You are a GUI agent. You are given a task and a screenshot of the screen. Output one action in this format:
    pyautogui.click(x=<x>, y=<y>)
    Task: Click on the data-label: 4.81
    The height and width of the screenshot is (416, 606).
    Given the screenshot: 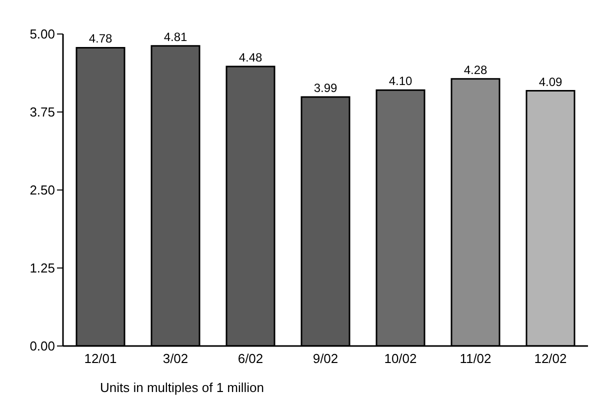 What is the action you would take?
    pyautogui.click(x=176, y=37)
    